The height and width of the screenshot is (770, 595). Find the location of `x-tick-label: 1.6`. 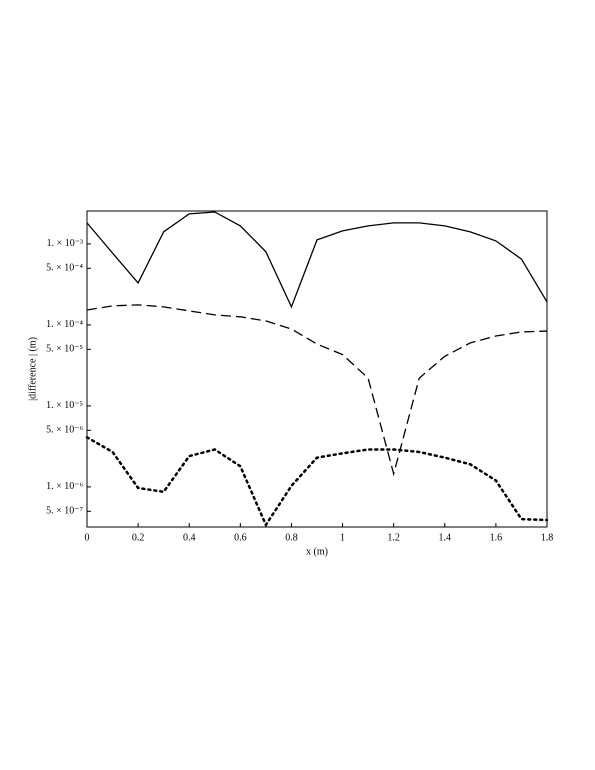

x-tick-label: 1.6 is located at coordinates (496, 537).